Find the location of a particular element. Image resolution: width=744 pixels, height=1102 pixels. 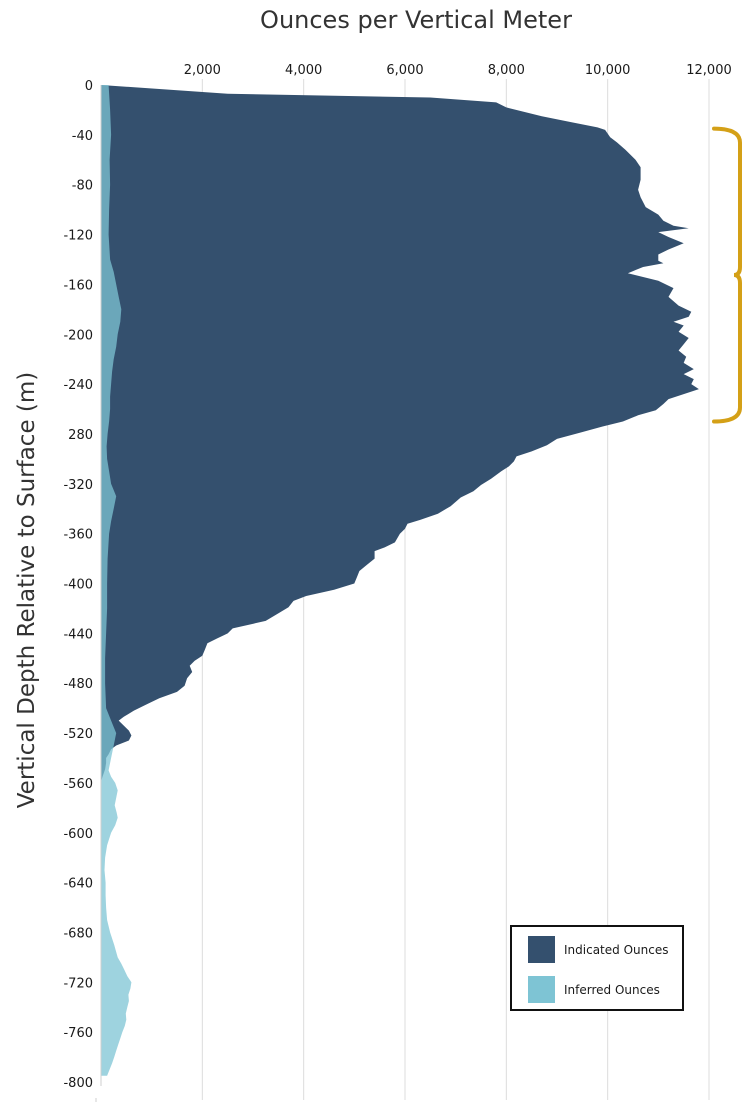

y-tick-label-13: -520 is located at coordinates (78, 734).